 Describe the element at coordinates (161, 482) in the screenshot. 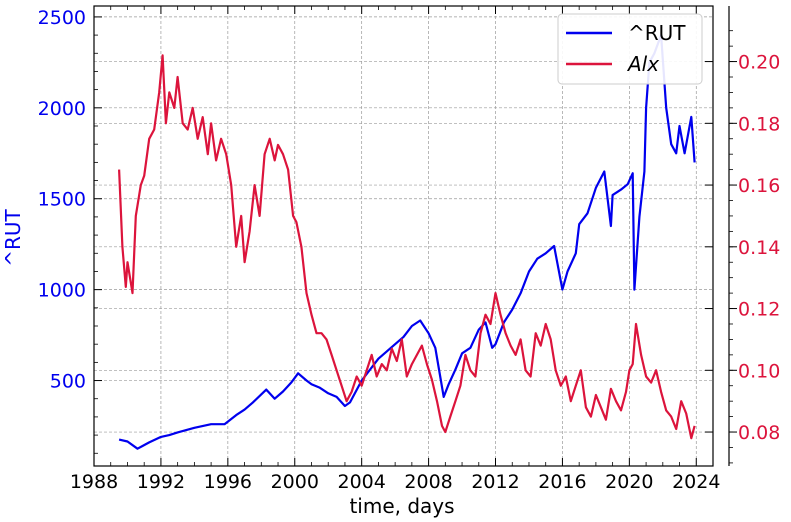

I see `x-tick-label: 1992` at that location.